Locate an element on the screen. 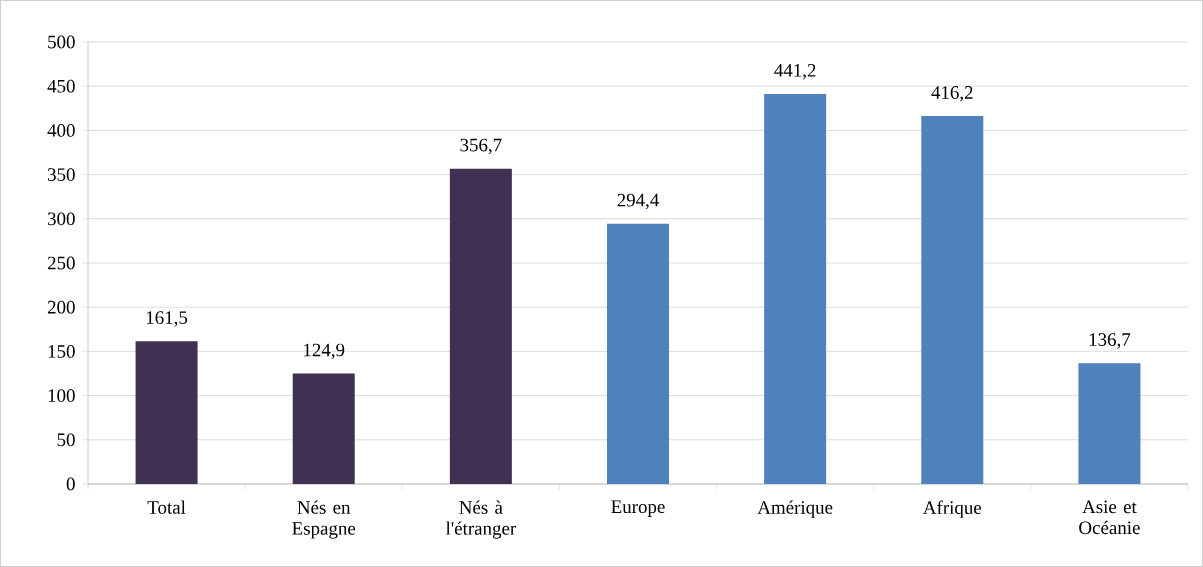 The width and height of the screenshot is (1203, 567). data-label: 161,5 is located at coordinates (167, 319).